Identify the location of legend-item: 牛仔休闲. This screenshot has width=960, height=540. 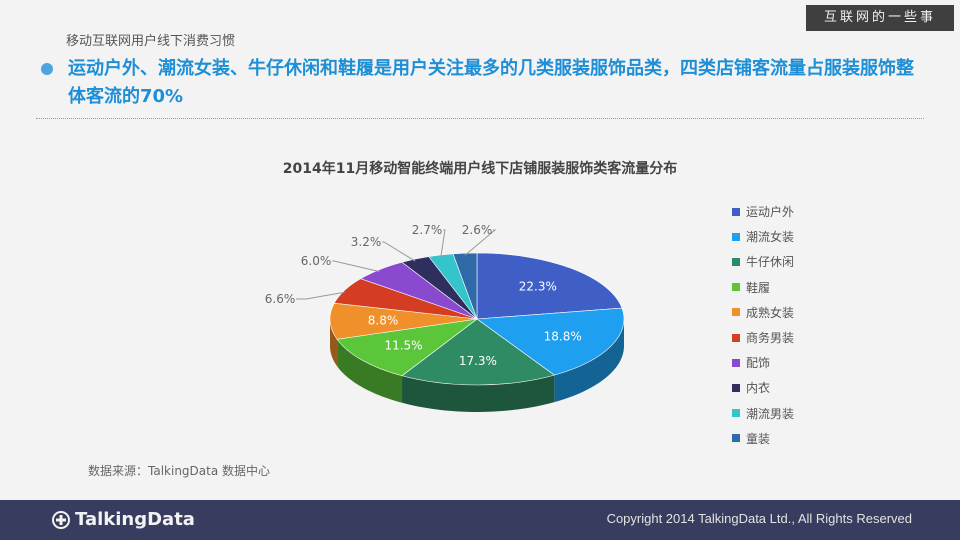
(763, 261).